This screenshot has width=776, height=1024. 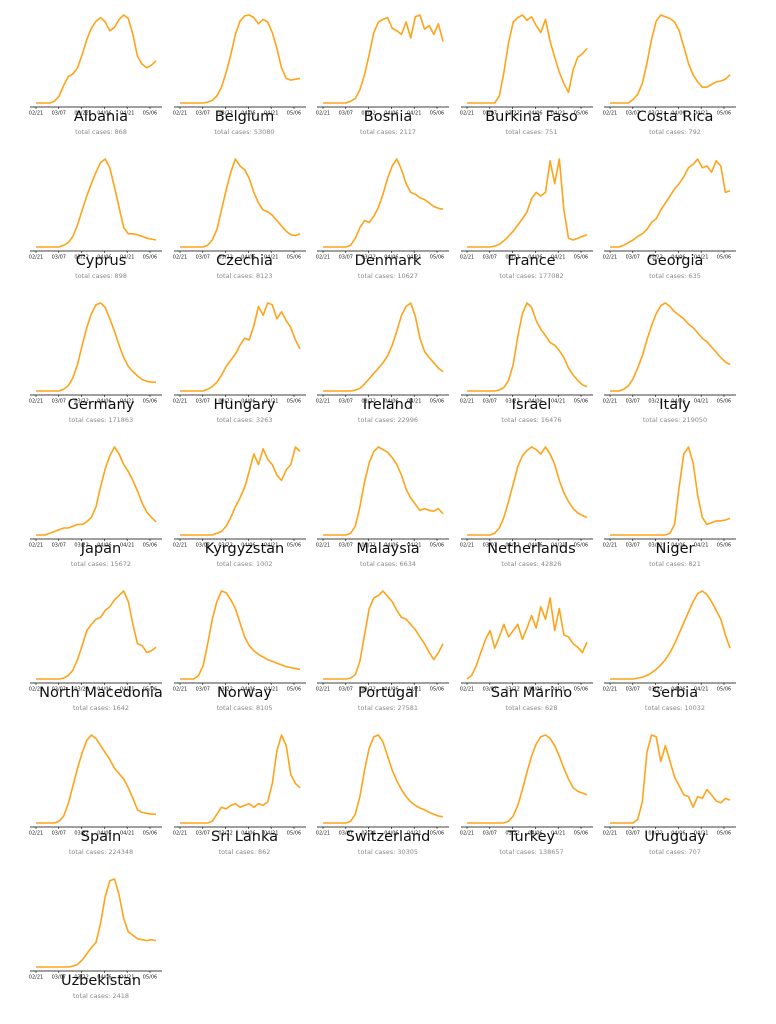 I want to click on total-cases-value: 3263, so click(x=264, y=420).